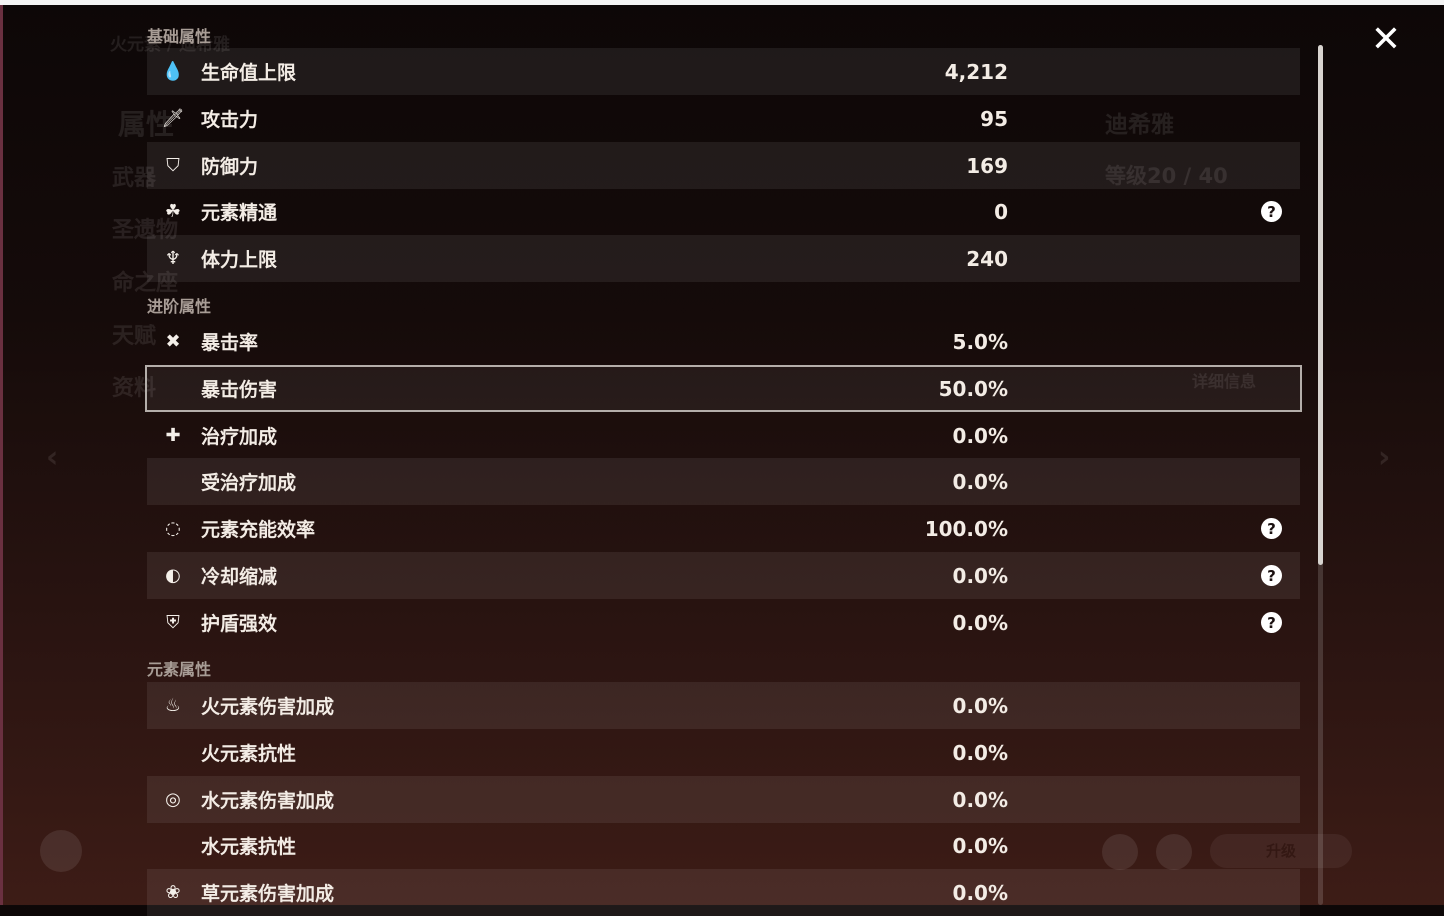 The height and width of the screenshot is (916, 1444). What do you see at coordinates (179, 669) in the screenshot?
I see `section-title: 元素属性` at bounding box center [179, 669].